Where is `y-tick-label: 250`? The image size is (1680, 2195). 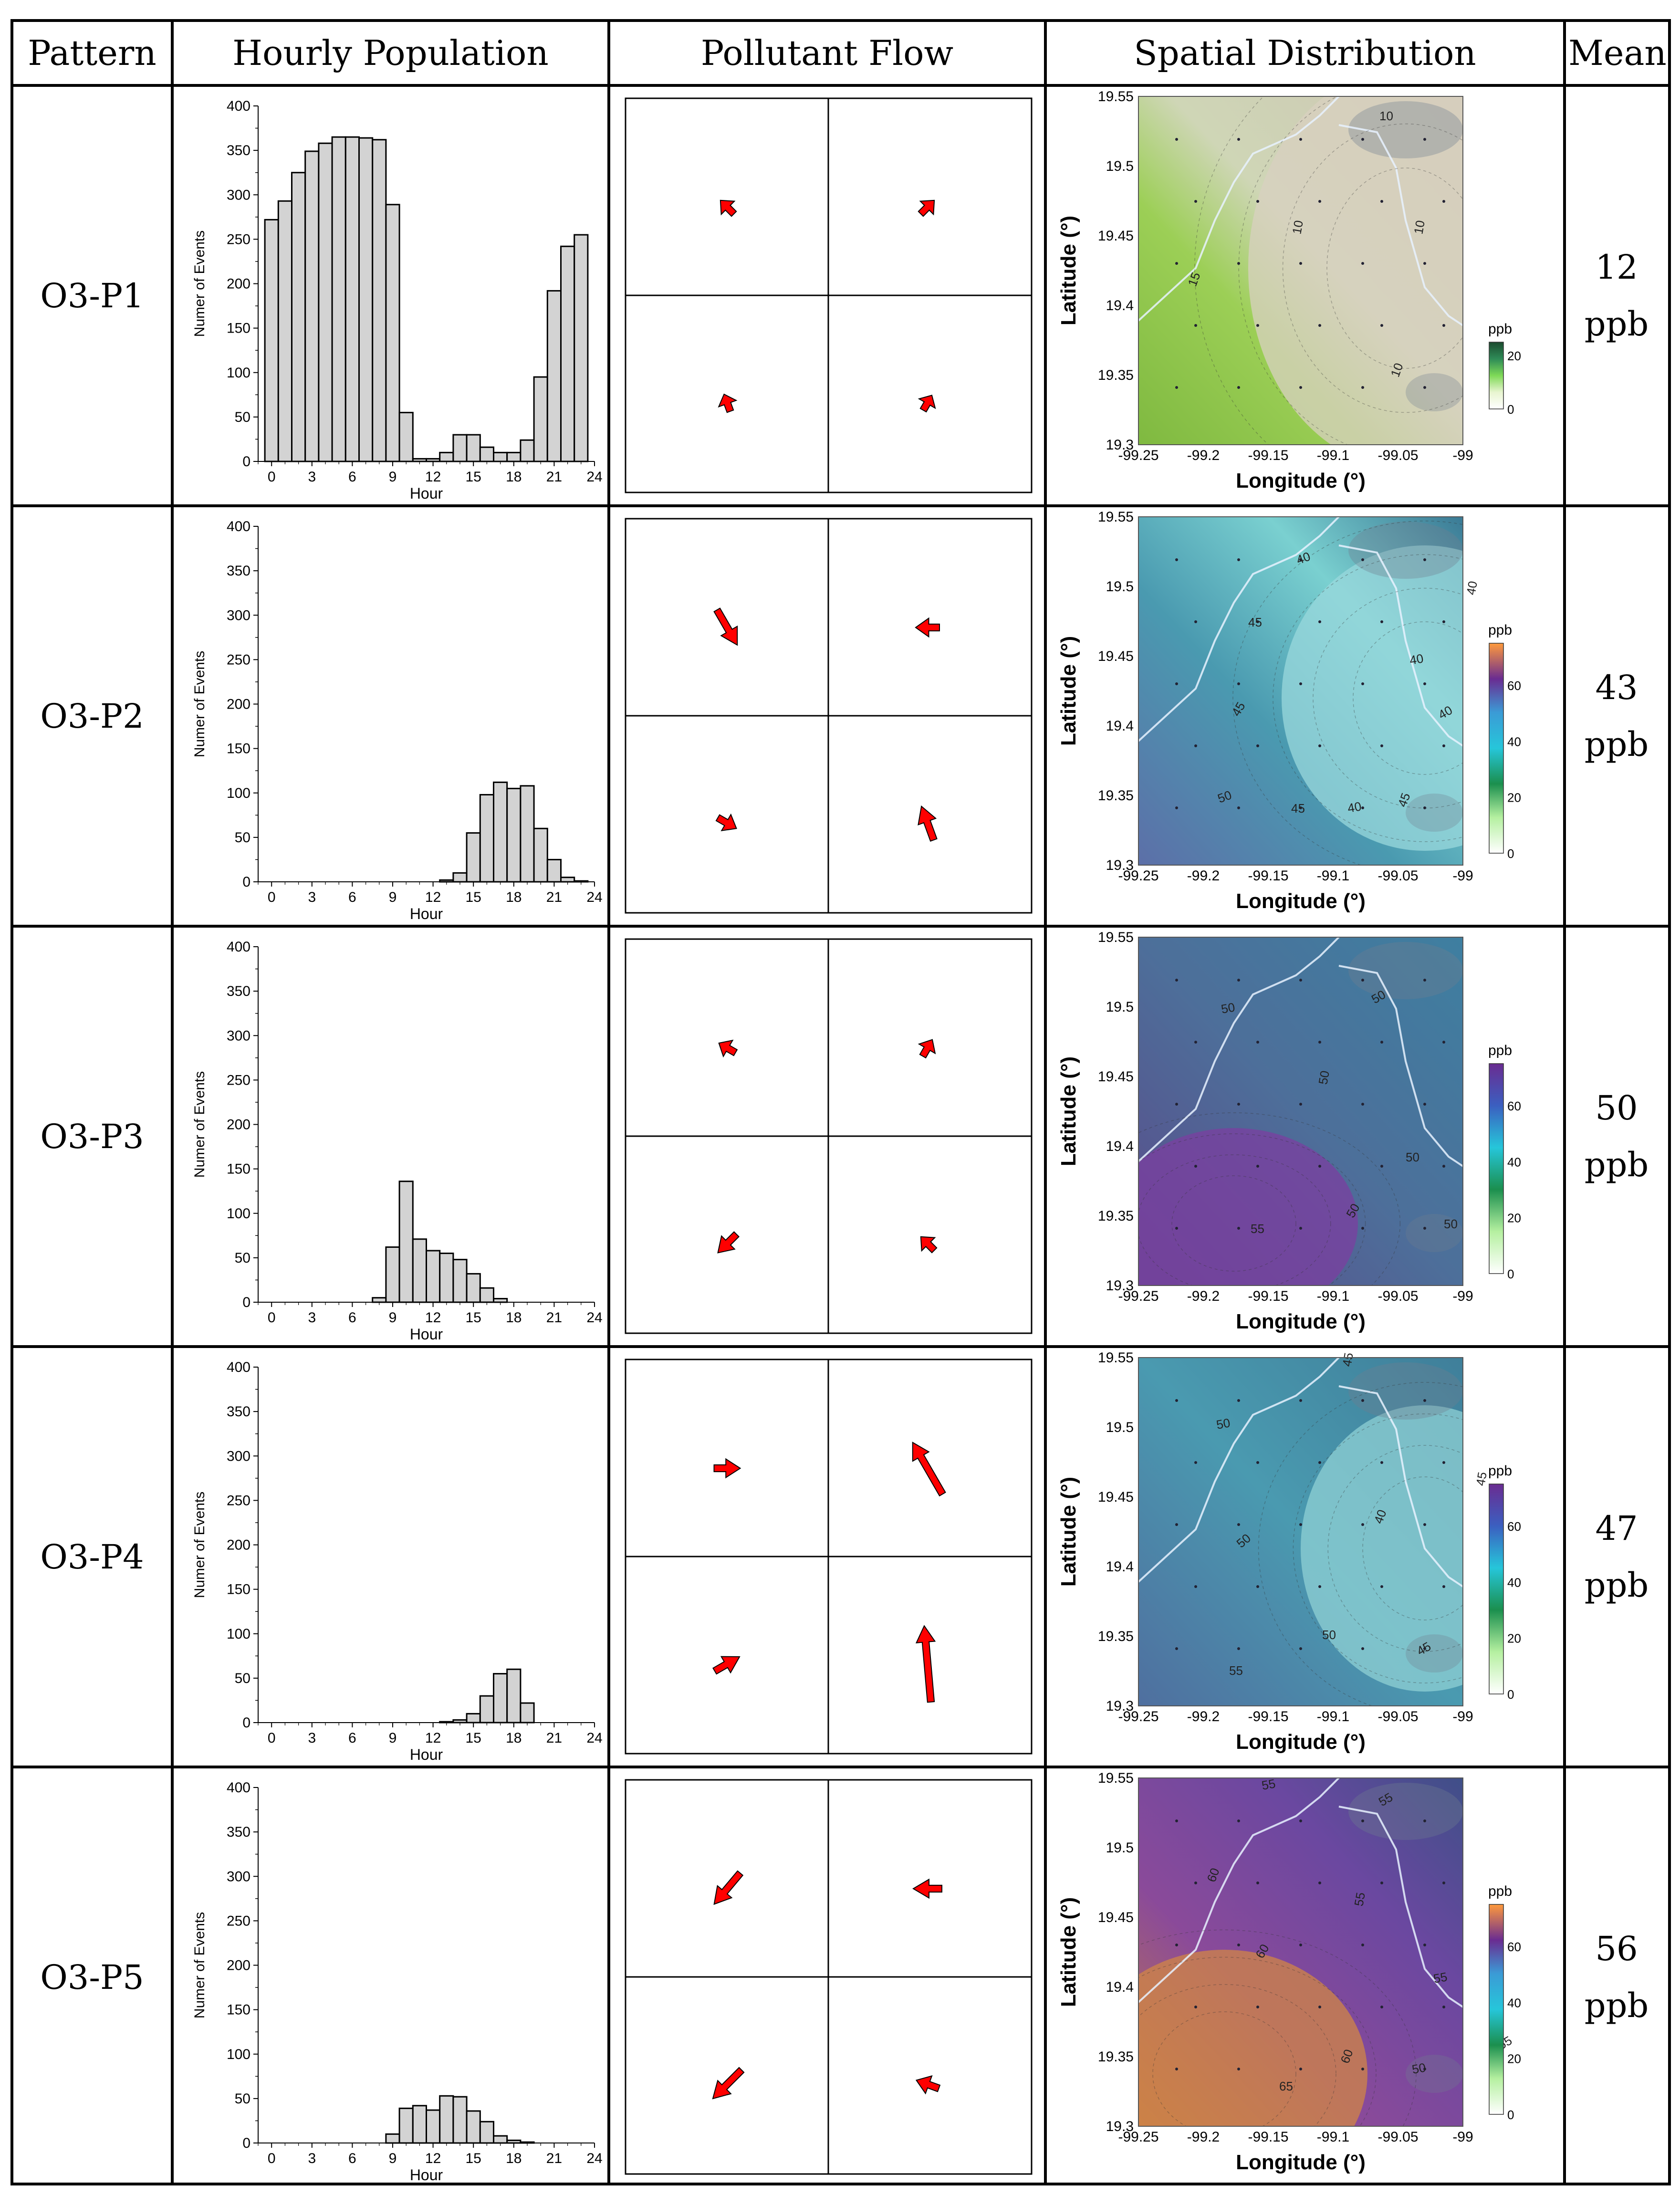 y-tick-label: 250 is located at coordinates (238, 1080).